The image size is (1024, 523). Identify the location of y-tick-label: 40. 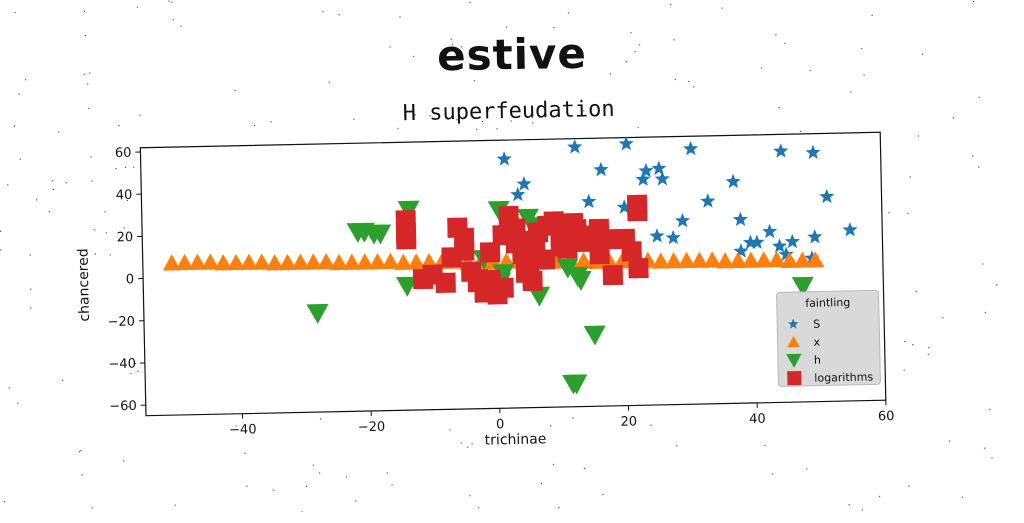
(124, 195).